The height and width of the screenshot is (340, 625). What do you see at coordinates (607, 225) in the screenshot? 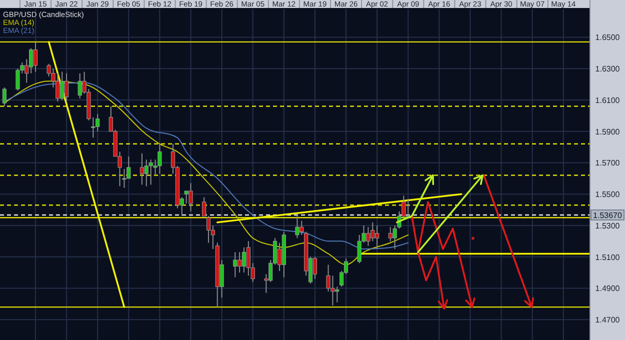
I see `y-tick-label: 1.5300` at bounding box center [607, 225].